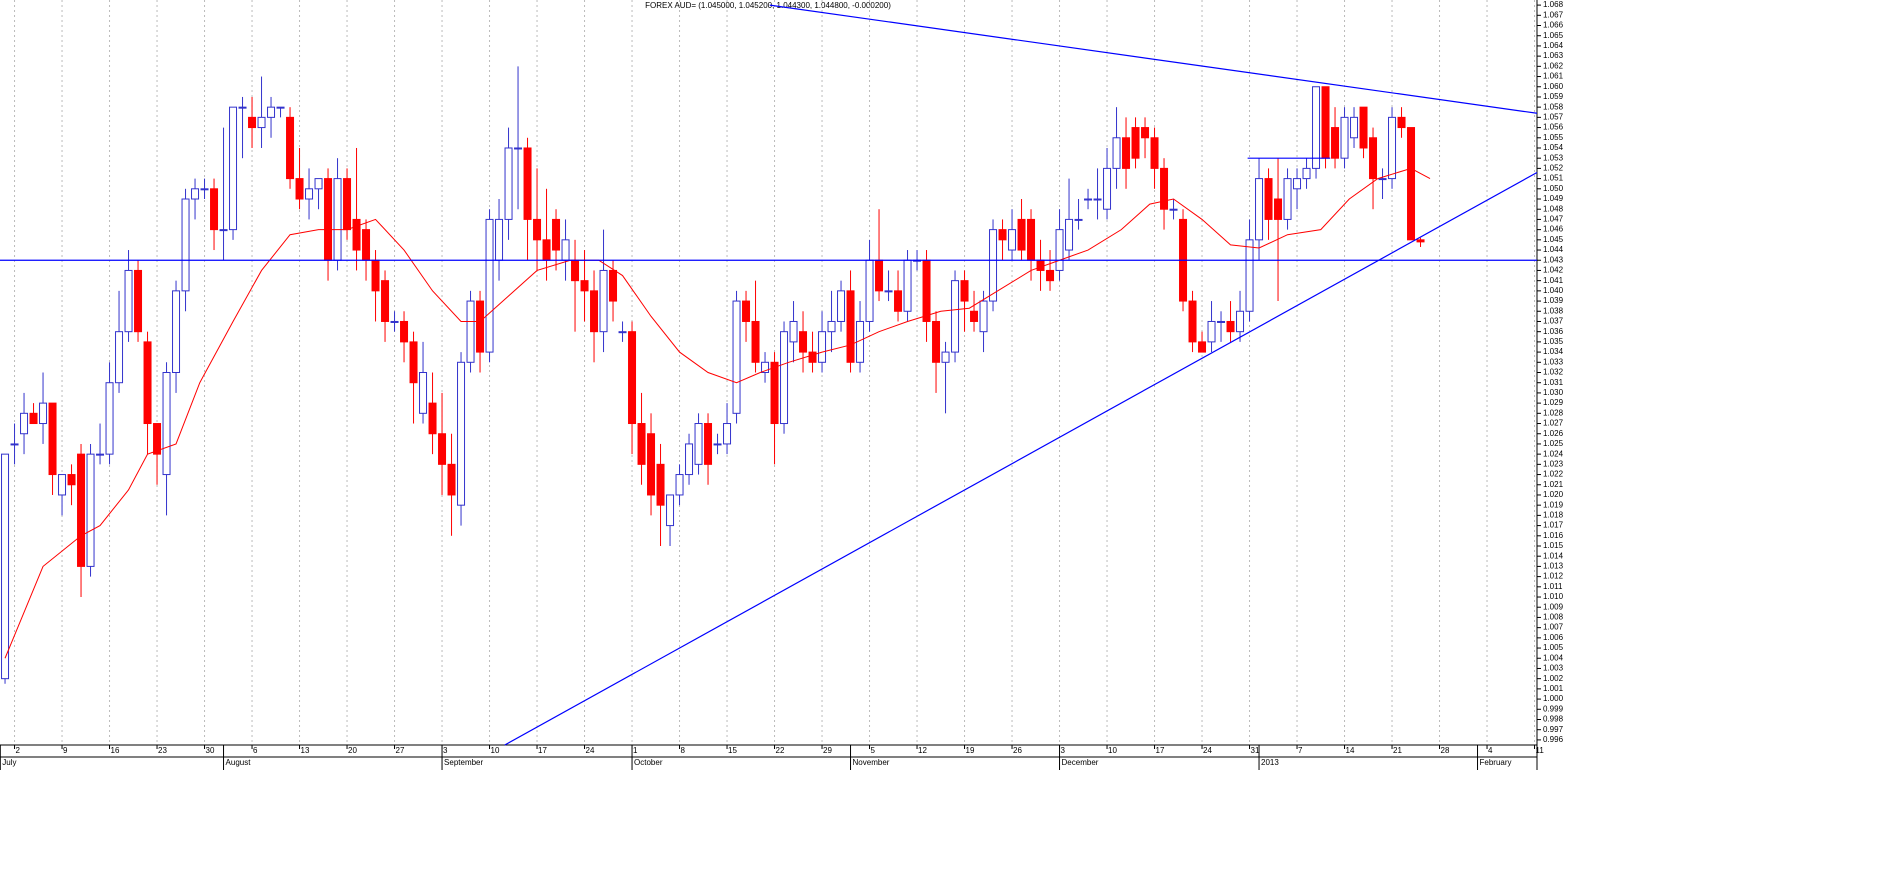 This screenshot has height=885, width=1883. What do you see at coordinates (1553, 280) in the screenshot?
I see `y-tick-label: 1.041` at bounding box center [1553, 280].